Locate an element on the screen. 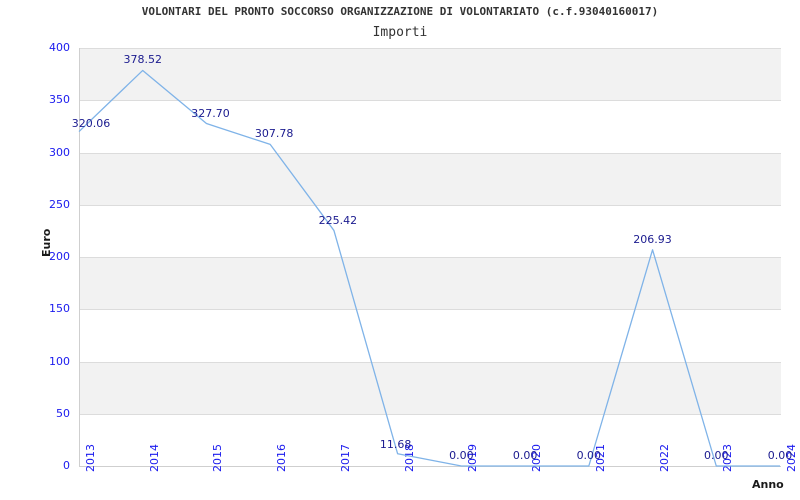 The image size is (800, 500). y-tick-label: 300 is located at coordinates (59, 152).